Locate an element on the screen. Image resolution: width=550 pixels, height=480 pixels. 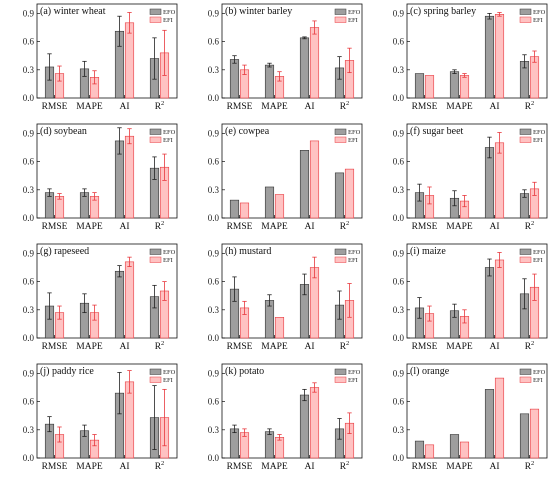
panel-title: (k) potato is located at coordinates (244, 371).